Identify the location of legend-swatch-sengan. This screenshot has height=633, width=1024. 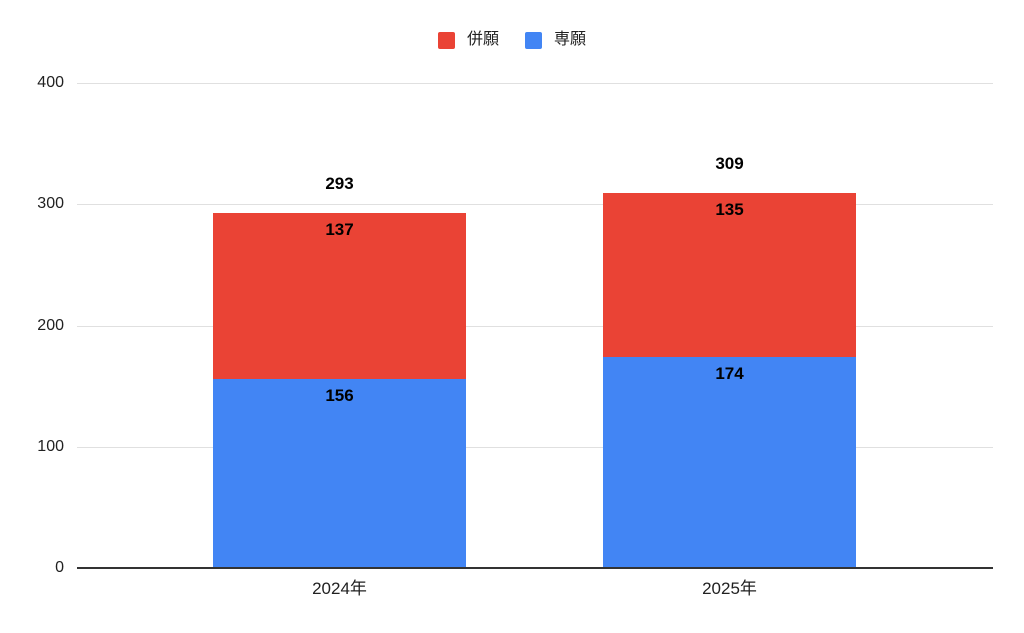
(533, 40).